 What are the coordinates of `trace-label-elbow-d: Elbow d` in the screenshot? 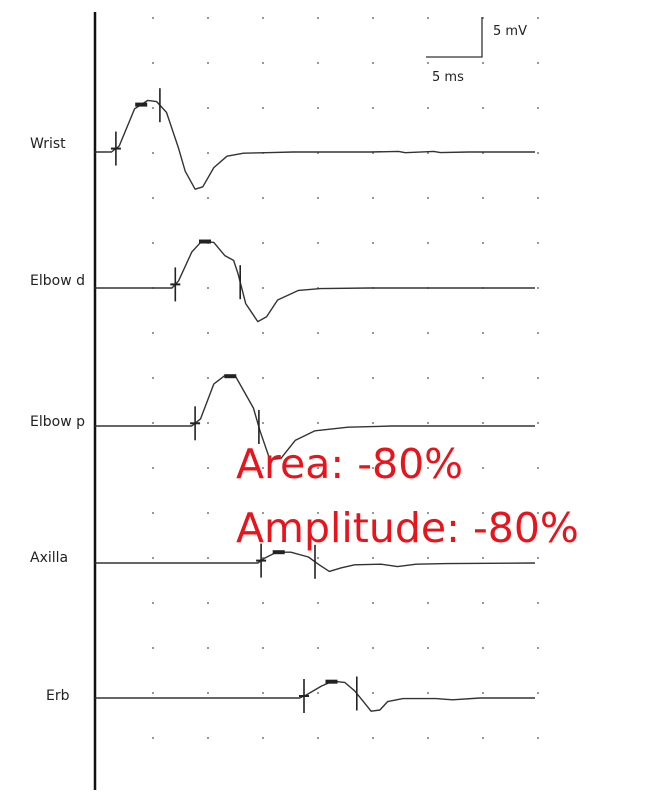 It's located at (57, 281).